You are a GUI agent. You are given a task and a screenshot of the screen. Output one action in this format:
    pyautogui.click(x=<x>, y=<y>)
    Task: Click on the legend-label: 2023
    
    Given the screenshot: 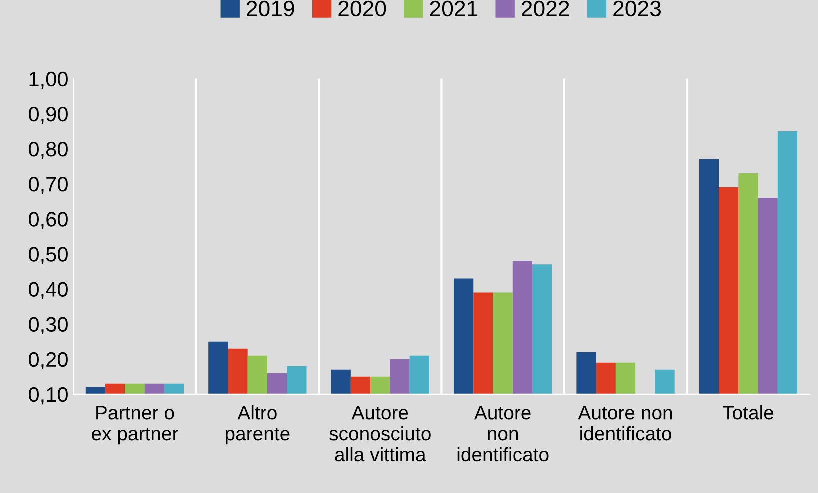 What is the action you would take?
    pyautogui.click(x=637, y=8)
    